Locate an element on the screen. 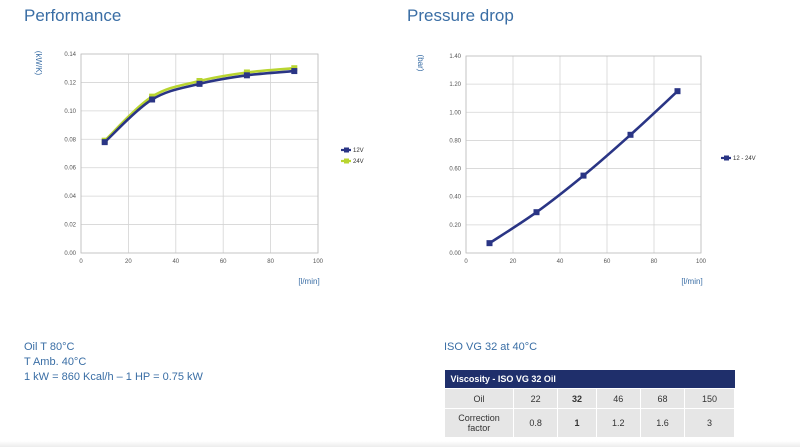 This screenshot has width=800, height=447. y-tick-label: 0.04 is located at coordinates (70, 197).